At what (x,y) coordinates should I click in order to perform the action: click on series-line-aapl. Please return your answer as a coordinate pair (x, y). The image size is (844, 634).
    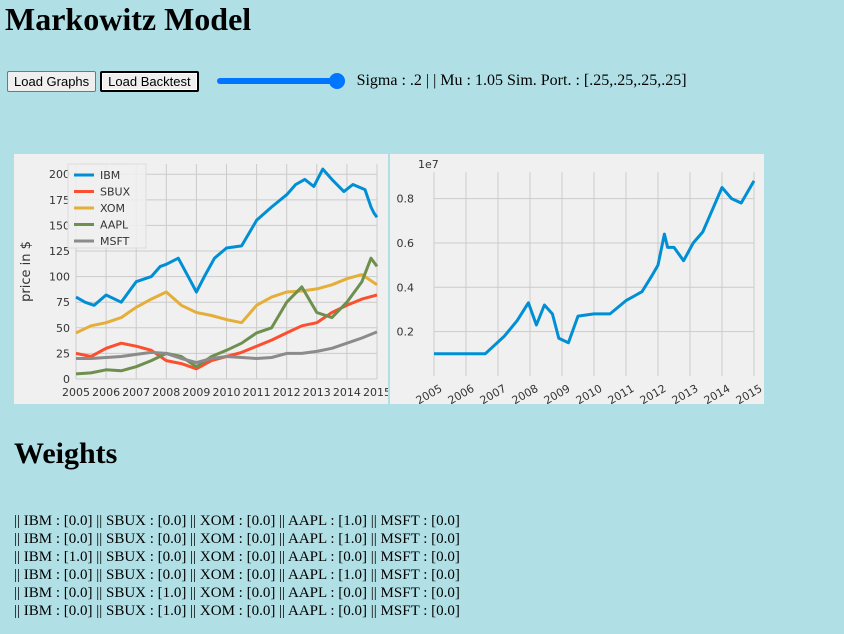
    Looking at the image, I should click on (227, 316).